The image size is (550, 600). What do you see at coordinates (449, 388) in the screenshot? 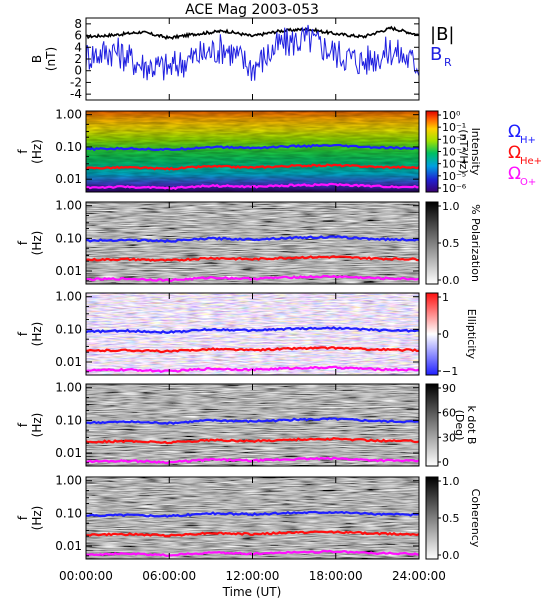
I see `colorbar-tick-label: 90` at bounding box center [449, 388].